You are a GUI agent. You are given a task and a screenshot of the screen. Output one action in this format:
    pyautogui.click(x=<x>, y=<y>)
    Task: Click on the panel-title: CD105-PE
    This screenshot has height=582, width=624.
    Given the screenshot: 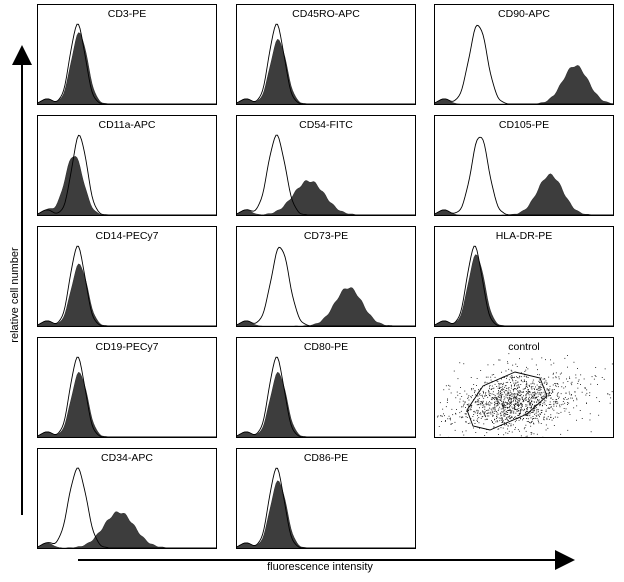 What is the action you would take?
    pyautogui.click(x=524, y=125)
    